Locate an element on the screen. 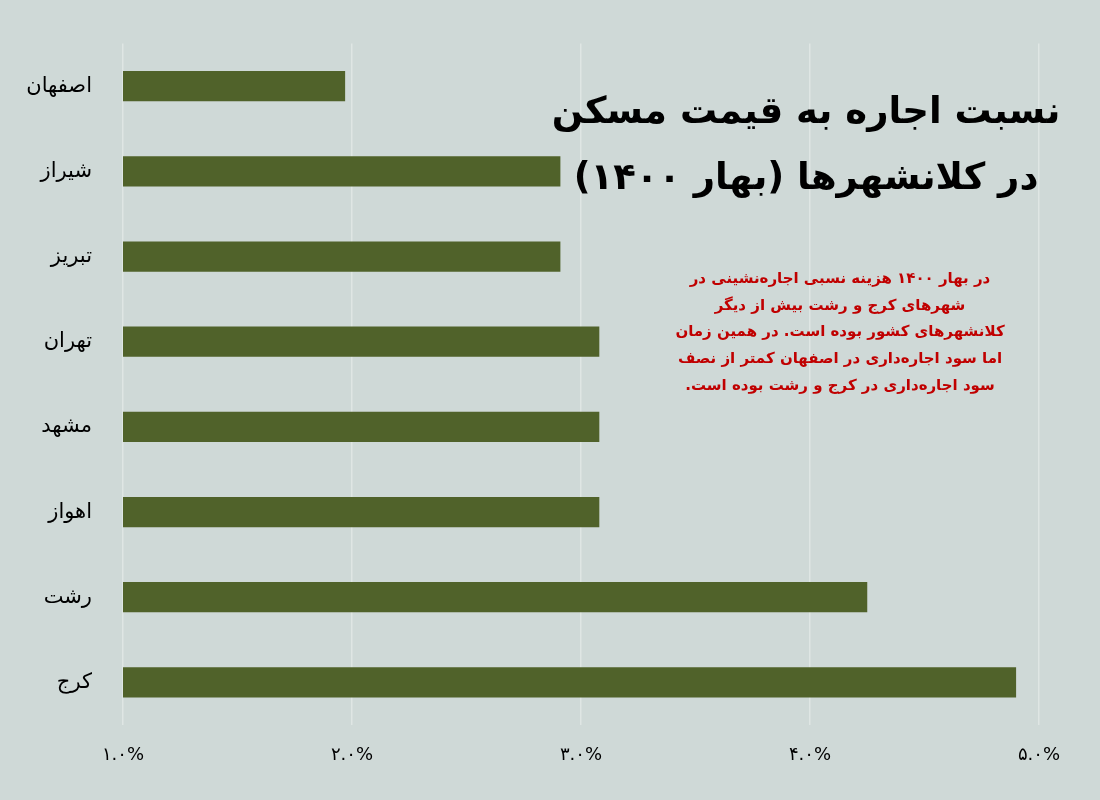 This screenshot has width=1100, height=800. x-tick-label: ۱.۰% is located at coordinates (123, 754).